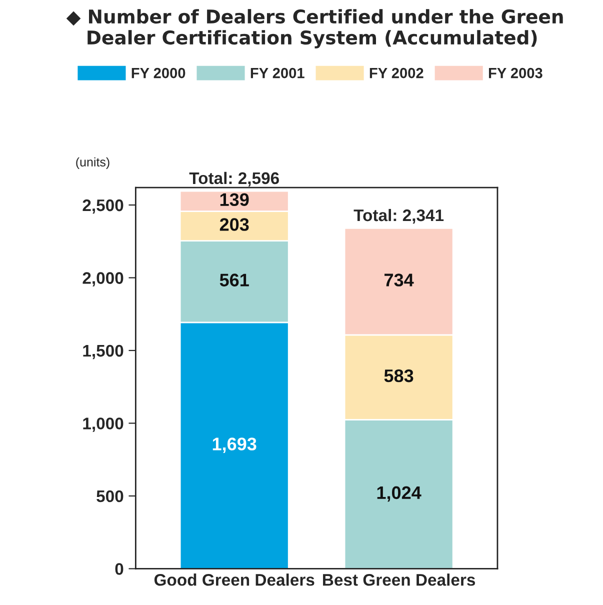 The height and width of the screenshot is (605, 603). I want to click on chart-title: ◆ Number of Dealers Certified under the Green Dealer Certification System (Accumulated), so click(314, 28).